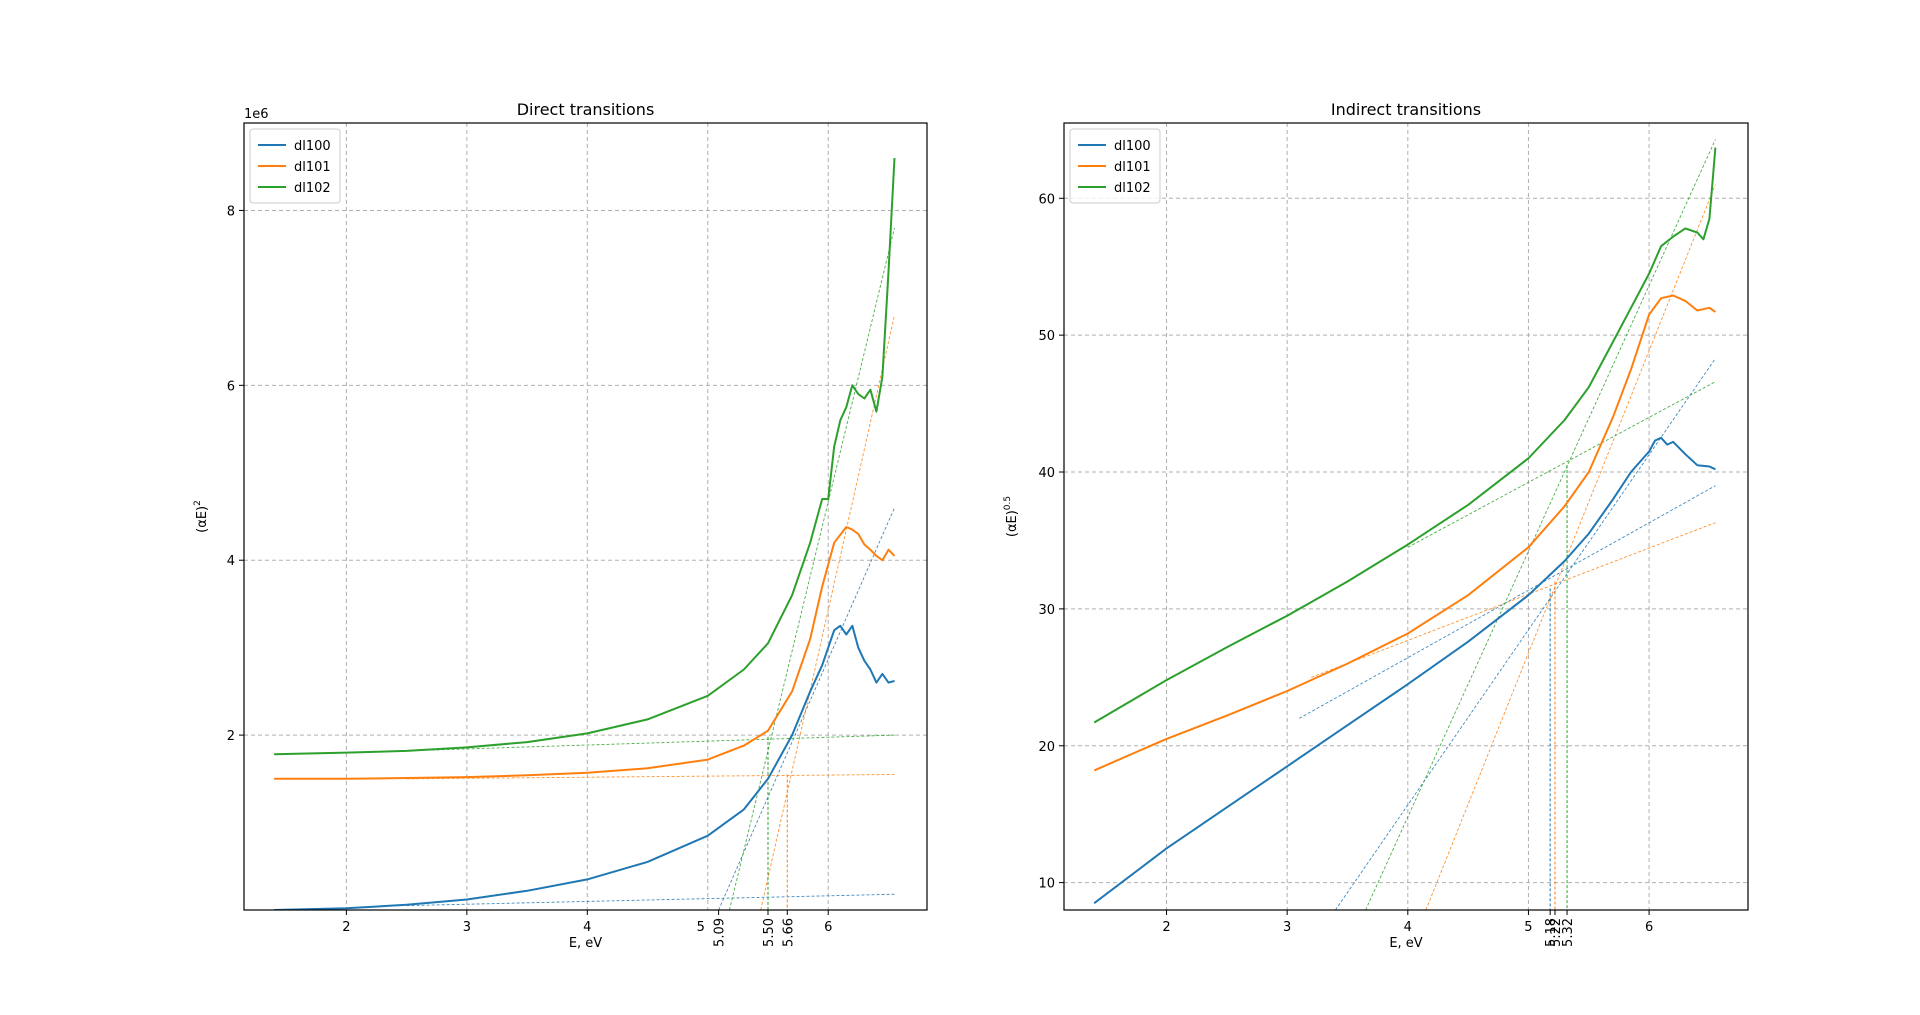  Describe the element at coordinates (1551, 932) in the screenshot. I see `x-tick-label-fit: 5.18` at that location.